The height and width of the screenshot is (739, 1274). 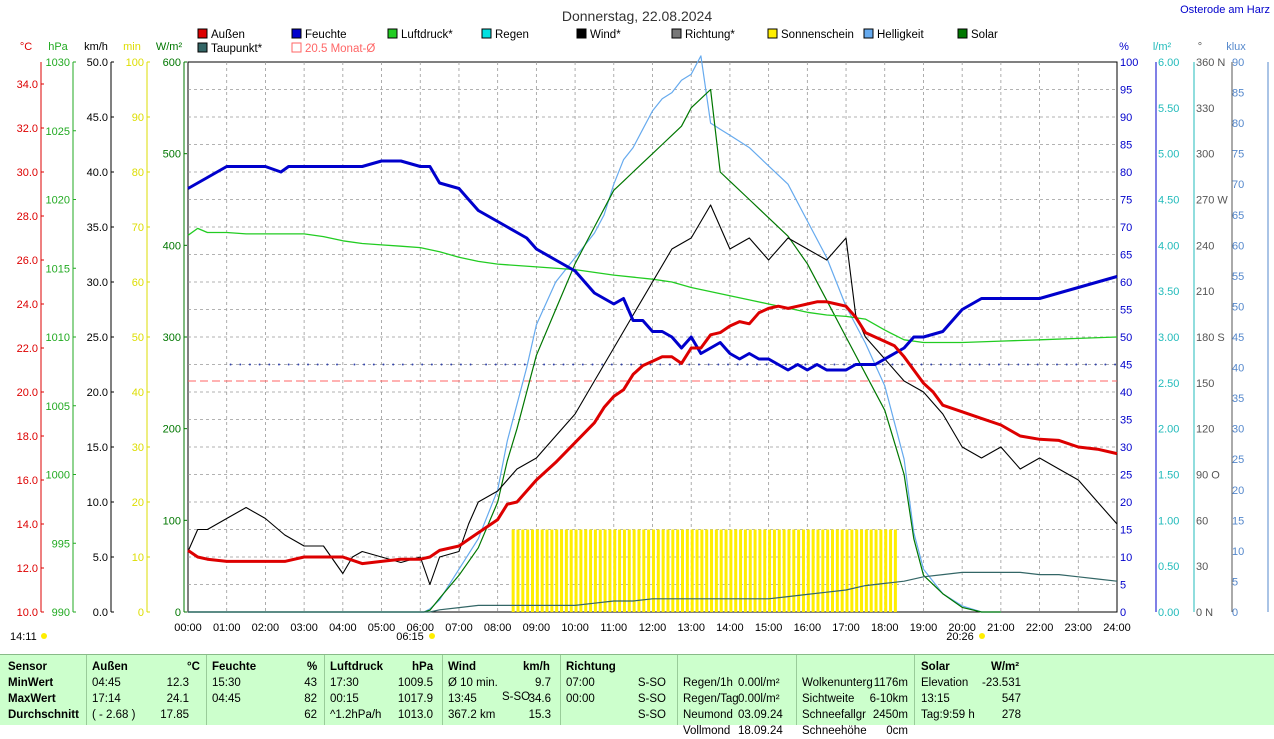 What do you see at coordinates (1168, 476) in the screenshot?
I see `axis-tick-rain: 1.50` at bounding box center [1168, 476].